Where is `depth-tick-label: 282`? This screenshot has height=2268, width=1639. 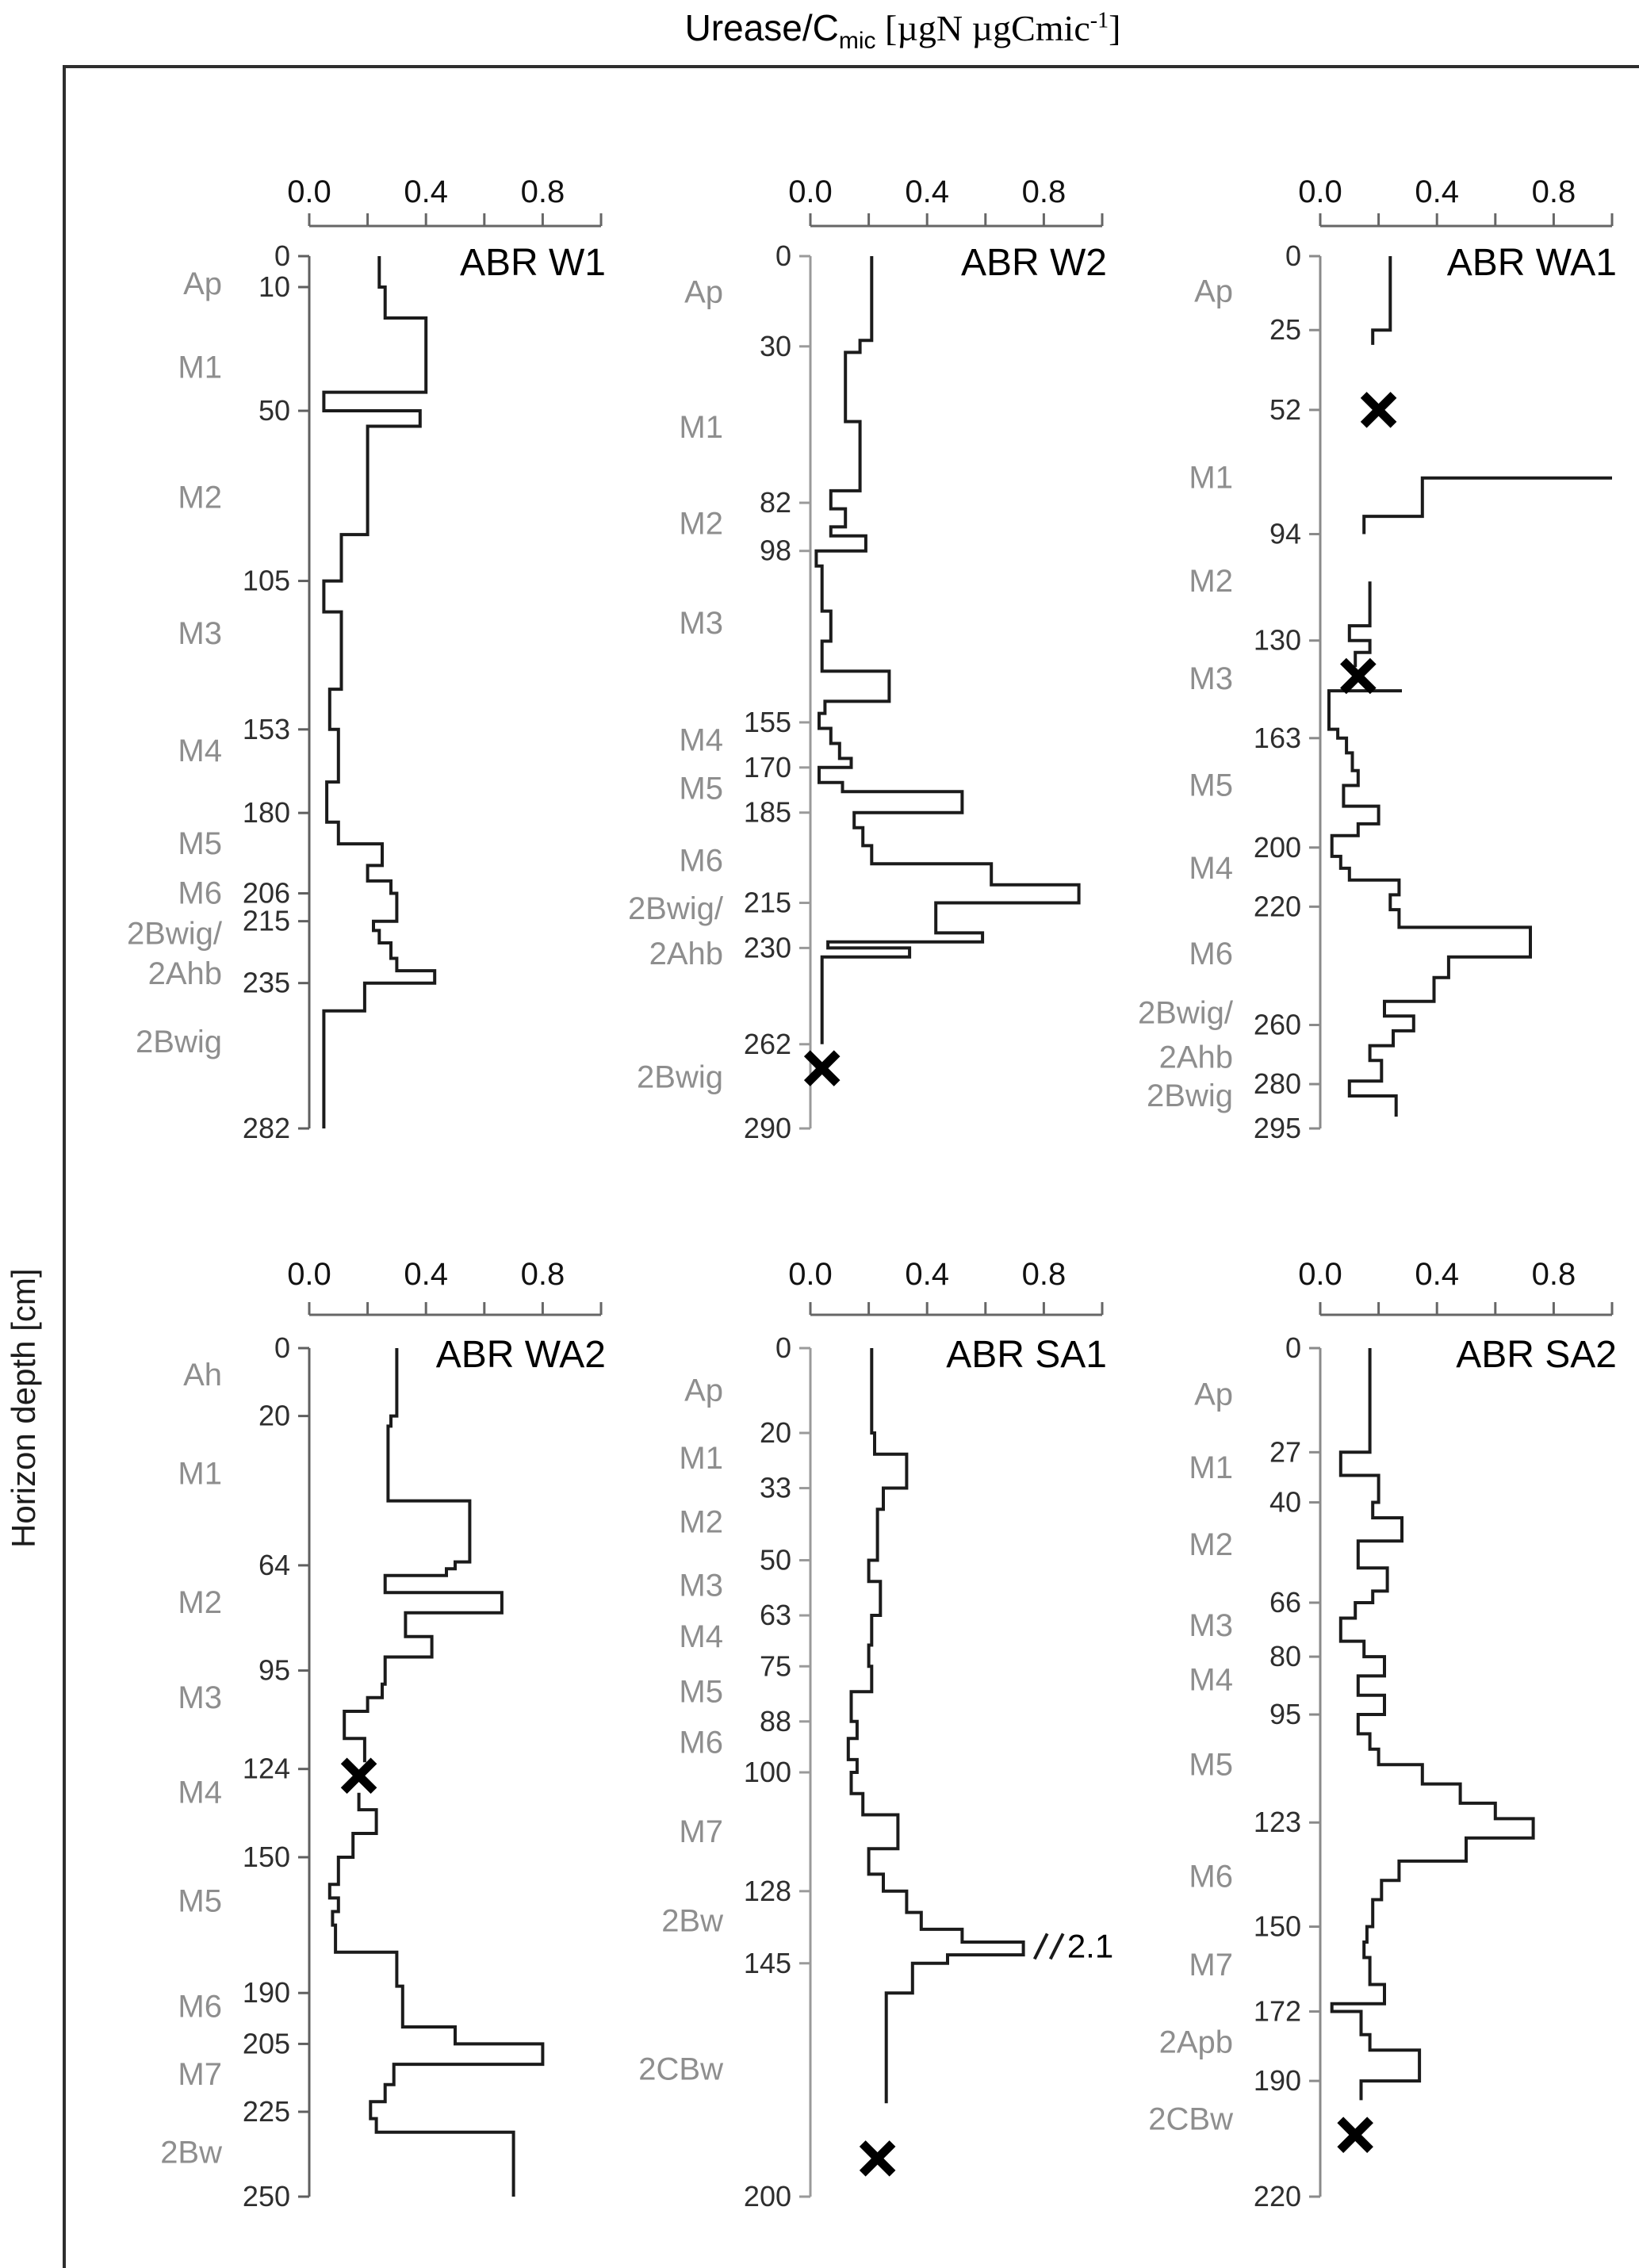
depth-tick-label: 282 is located at coordinates (266, 1128).